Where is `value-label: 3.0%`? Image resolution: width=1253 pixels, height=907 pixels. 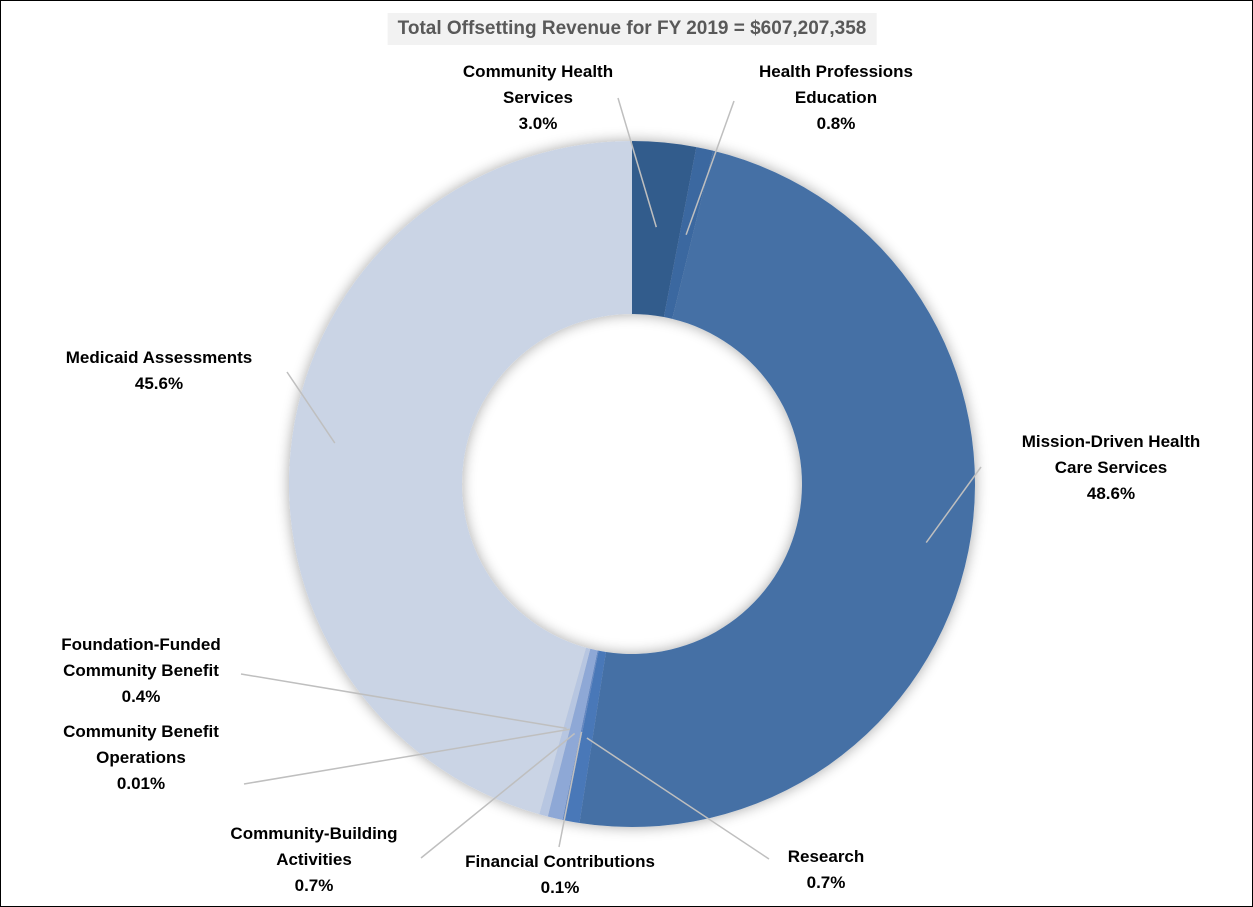
value-label: 3.0% is located at coordinates (538, 123).